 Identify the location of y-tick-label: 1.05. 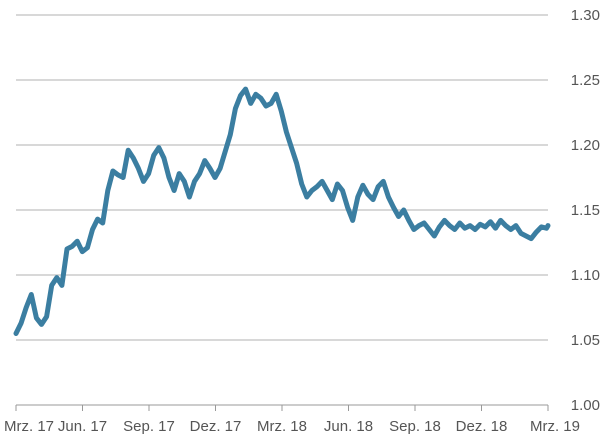
(585, 340).